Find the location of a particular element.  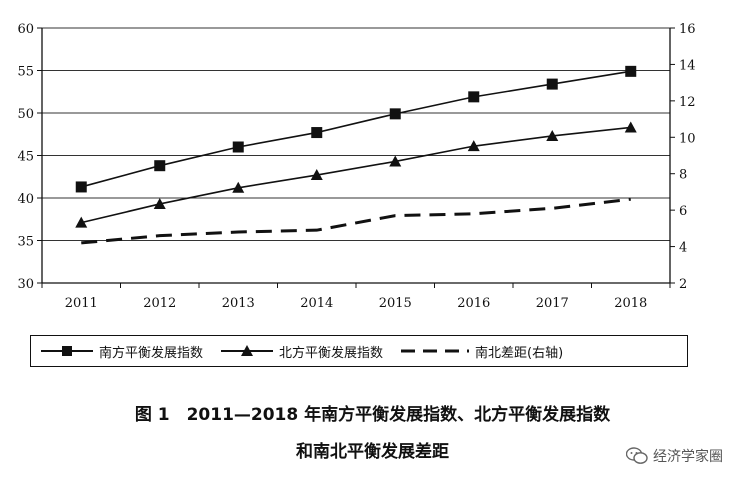

figure-caption-line1: 图 1 2011—2018 年南方平衡发展指数、北方平衡发展指数 is located at coordinates (372, 415).